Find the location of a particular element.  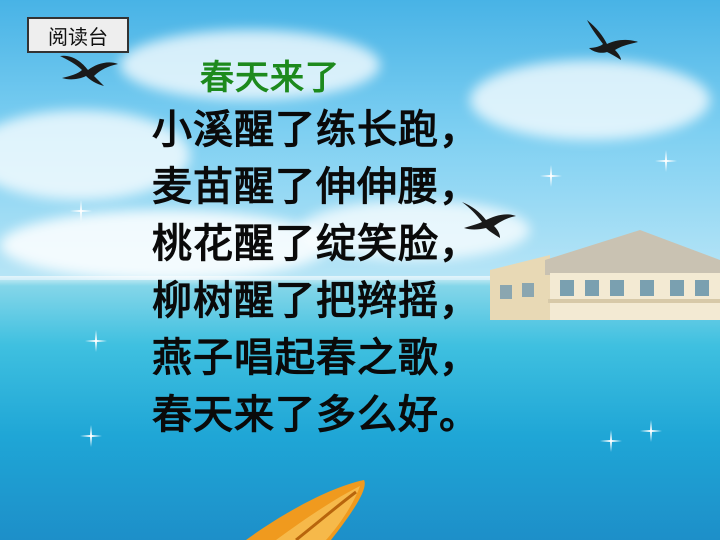

poem-line: 小溪醒了练长跑， is located at coordinates (316, 130).